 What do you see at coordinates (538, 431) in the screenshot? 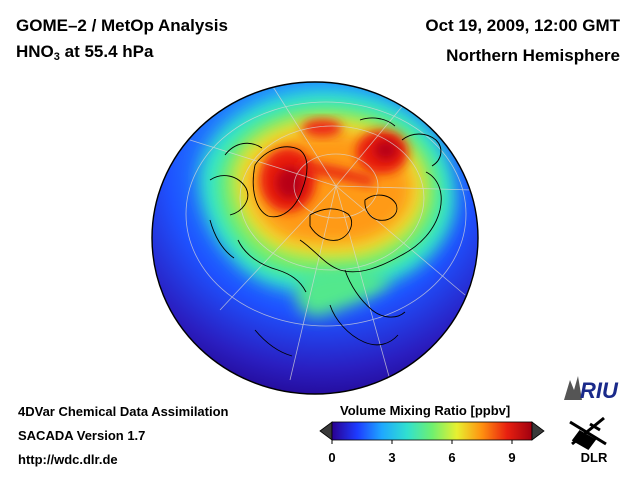
I see `colorbar-arrow-right` at bounding box center [538, 431].